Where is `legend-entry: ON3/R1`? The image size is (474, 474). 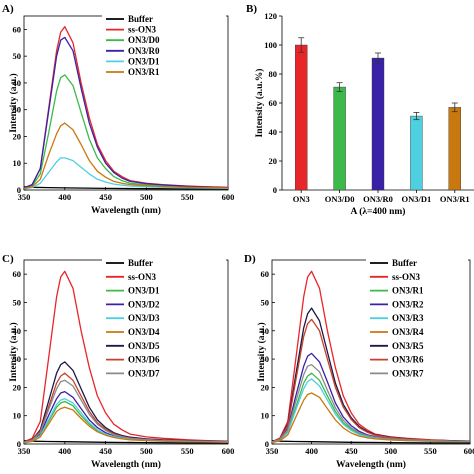 legend-entry: ON3/R1 is located at coordinates (144, 72).